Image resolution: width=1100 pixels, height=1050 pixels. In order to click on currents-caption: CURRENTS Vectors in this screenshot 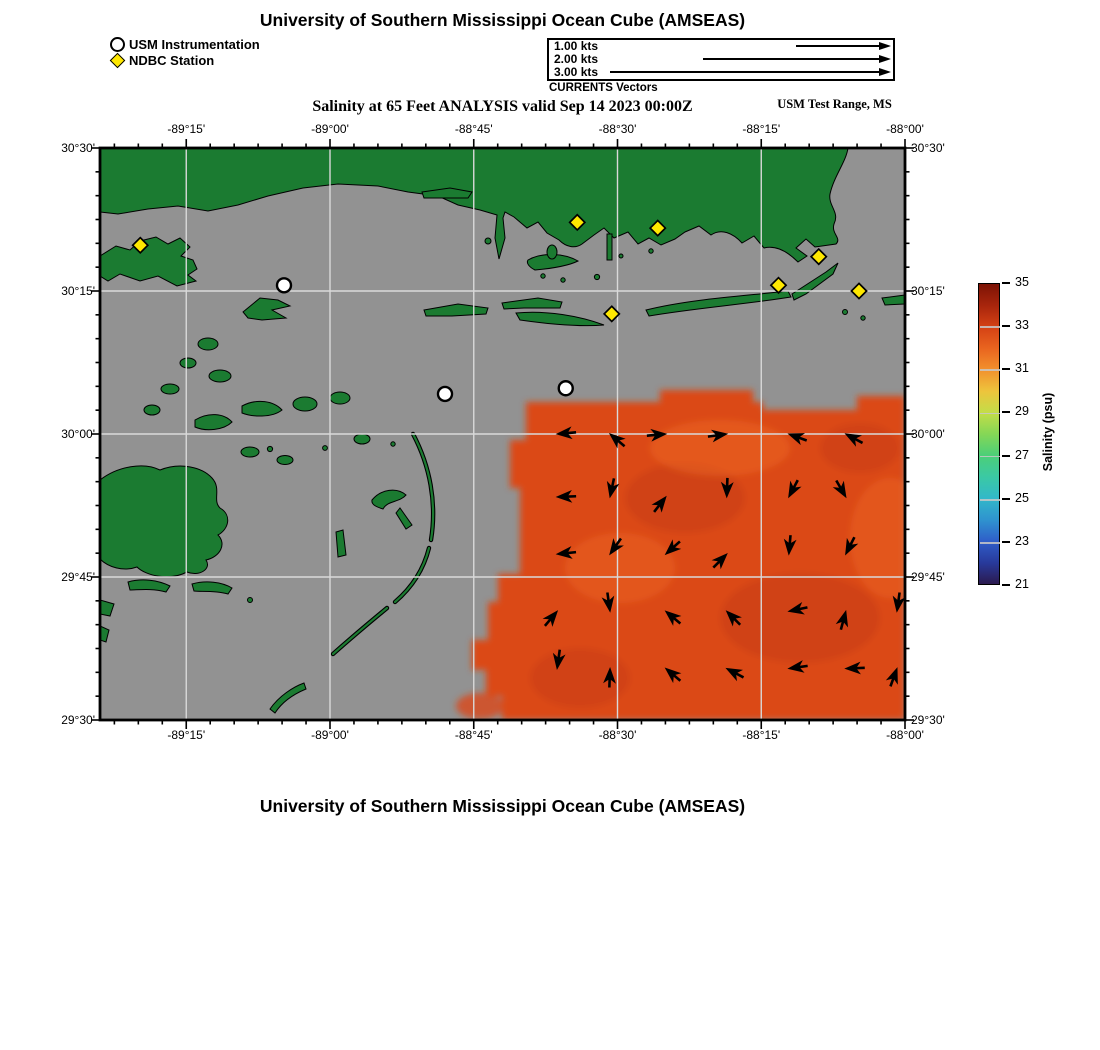, I will do `click(603, 88)`.